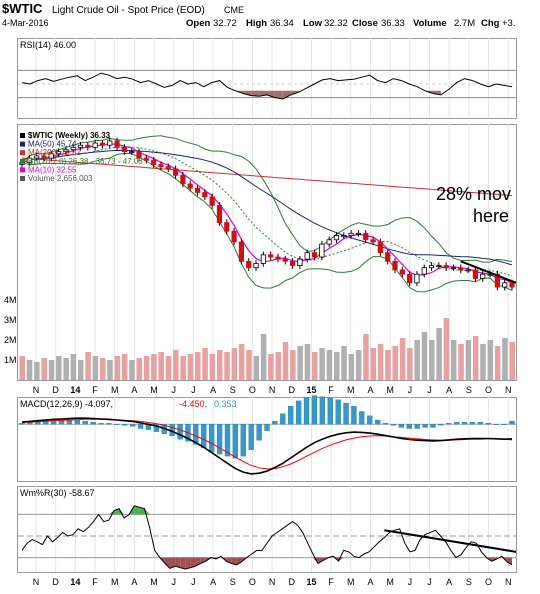  What do you see at coordinates (75, 390) in the screenshot?
I see `x-tick-label: 14` at bounding box center [75, 390].